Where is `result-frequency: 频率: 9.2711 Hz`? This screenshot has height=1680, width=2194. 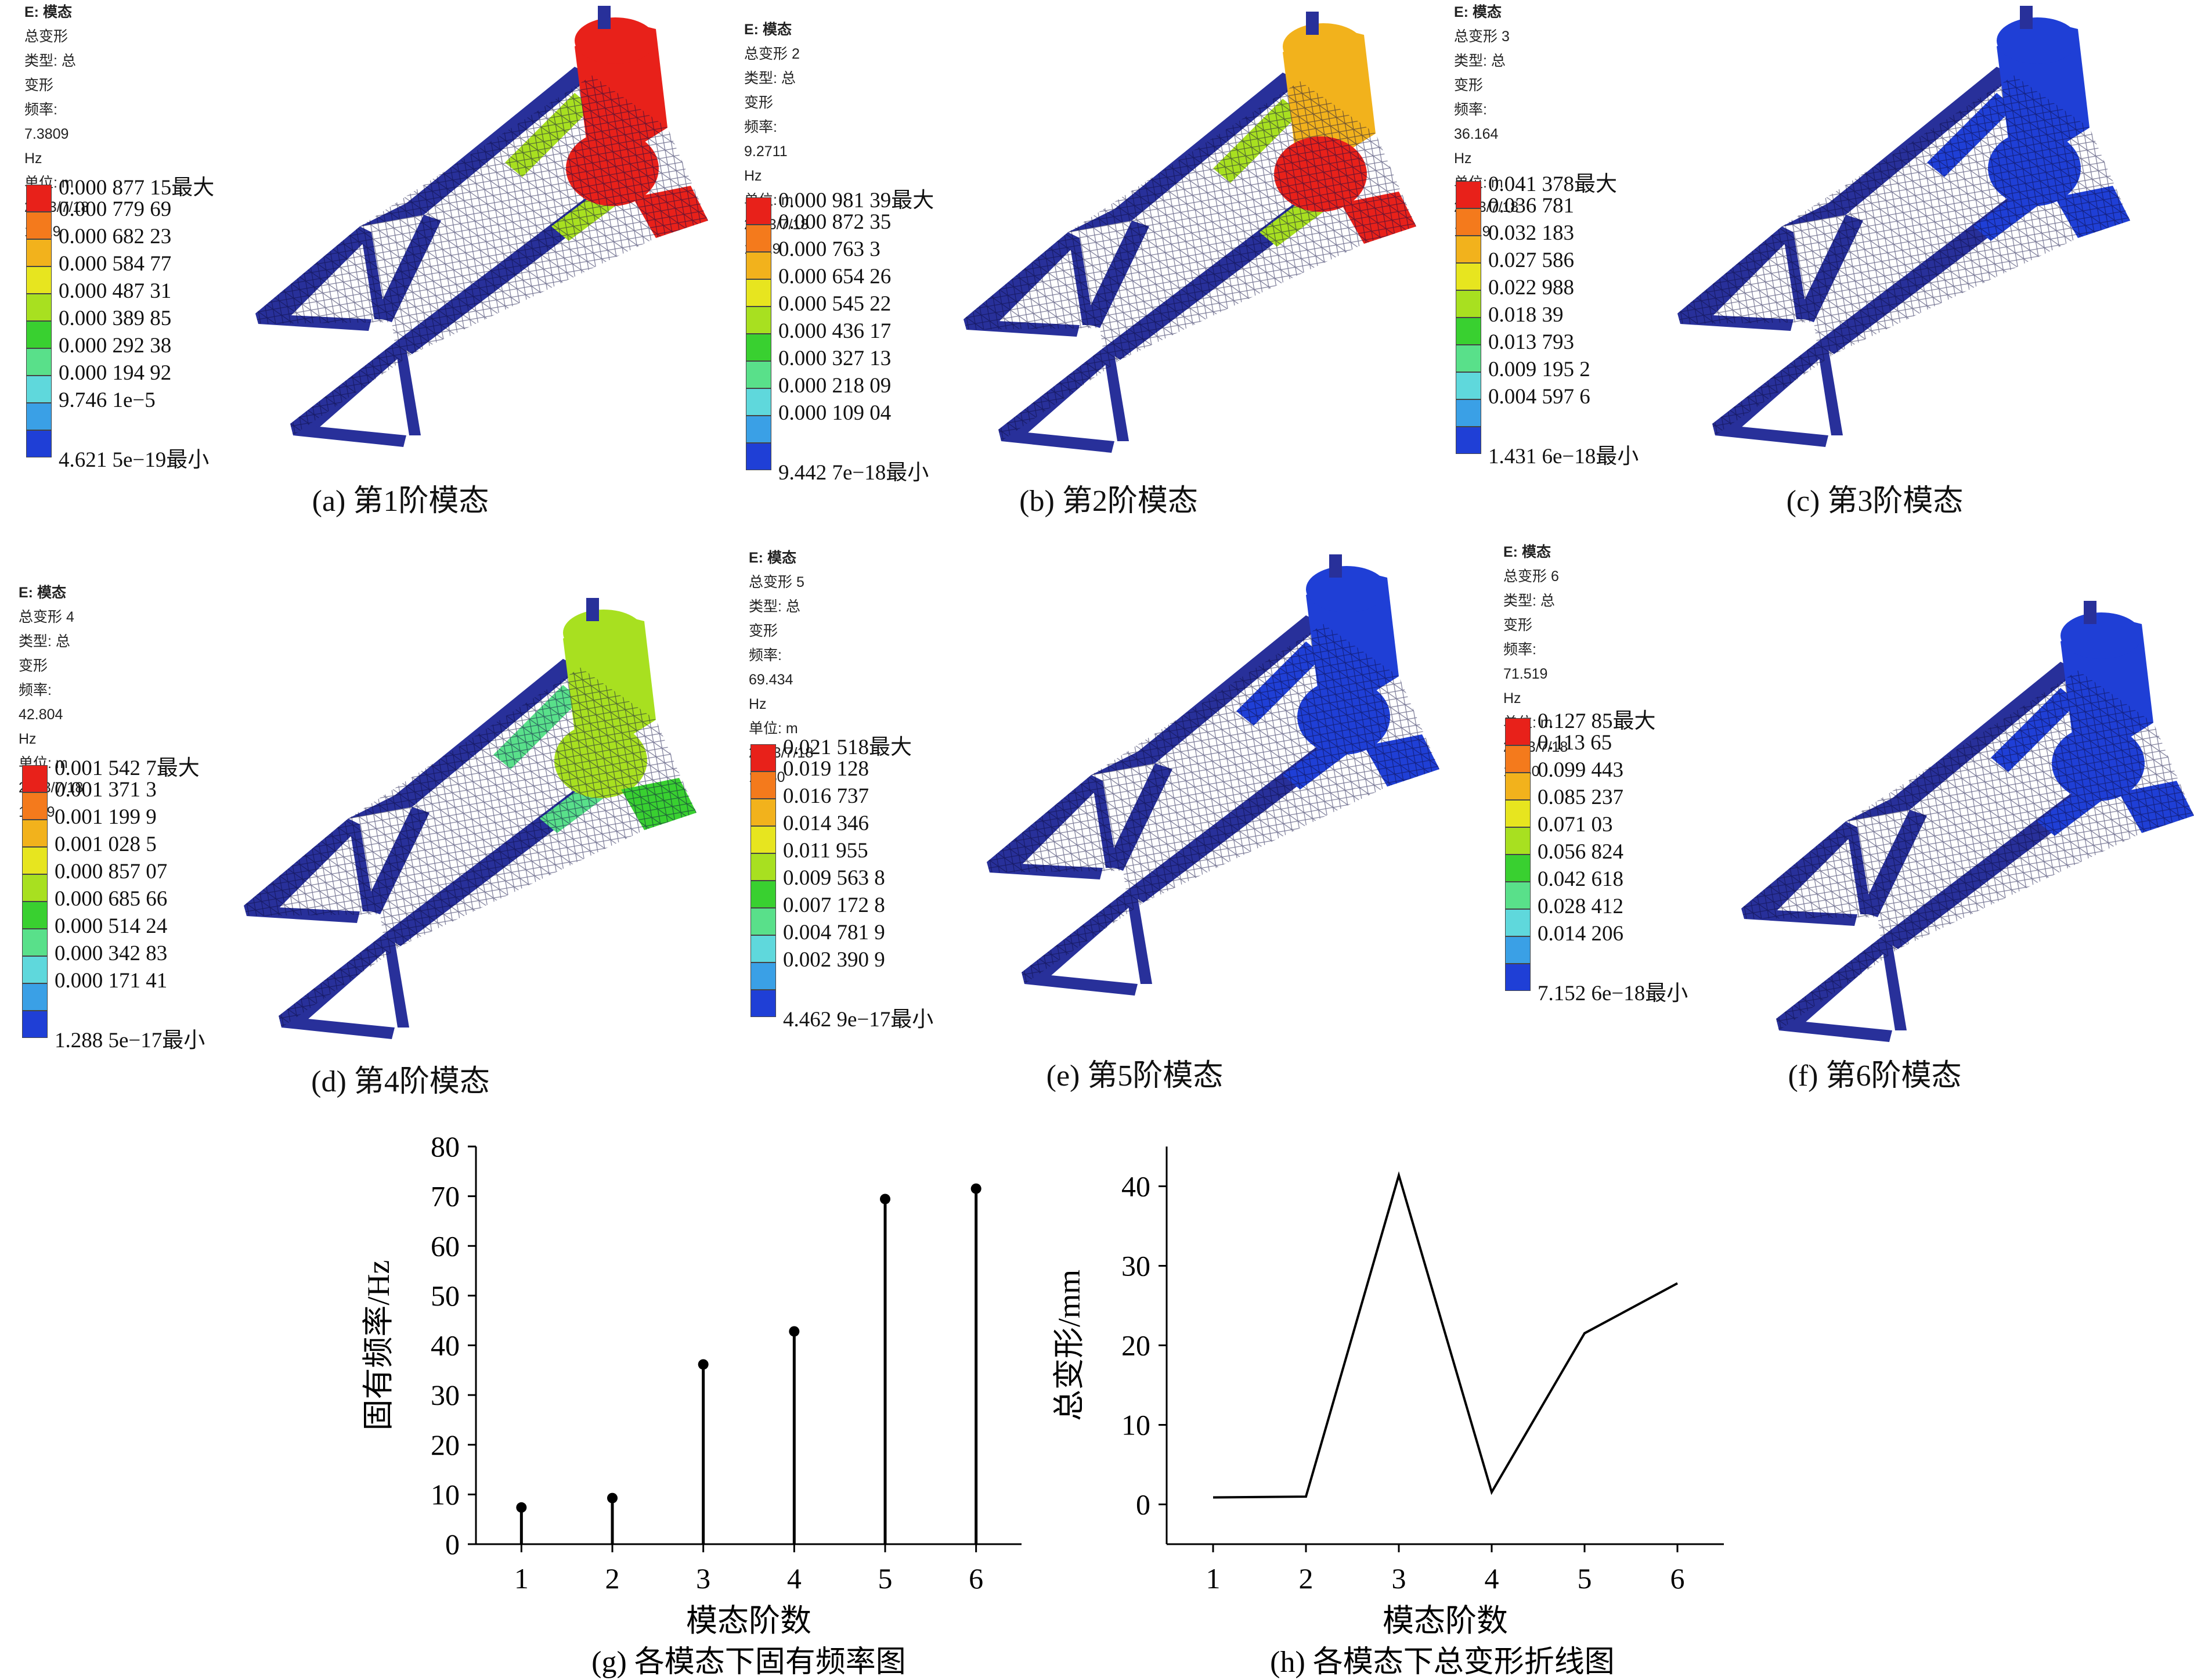 result-frequency: 频率: 9.2711 Hz is located at coordinates (766, 151).